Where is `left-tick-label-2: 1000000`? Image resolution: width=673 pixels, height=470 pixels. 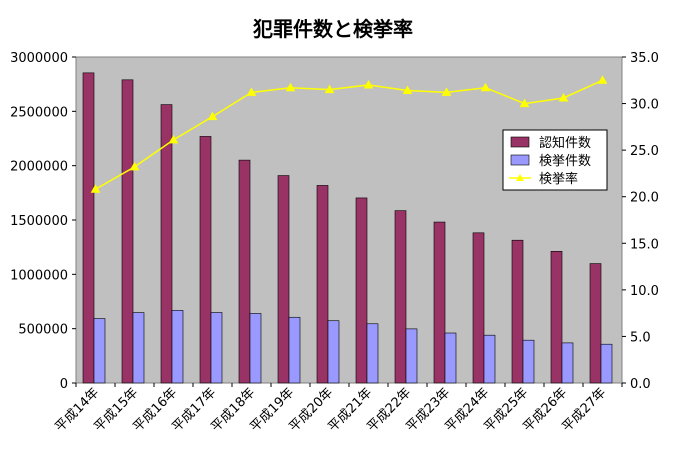
left-tick-label-2: 1000000 is located at coordinates (39, 275).